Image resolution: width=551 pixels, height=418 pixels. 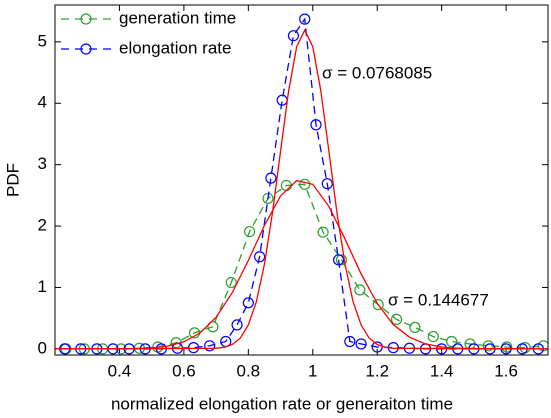 I want to click on y-tick-label: 2, so click(x=42, y=225).